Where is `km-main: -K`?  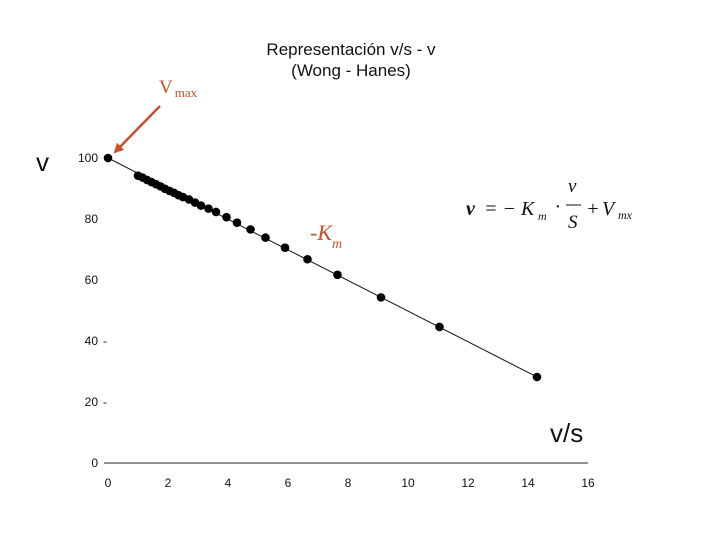
km-main: -K is located at coordinates (321, 232).